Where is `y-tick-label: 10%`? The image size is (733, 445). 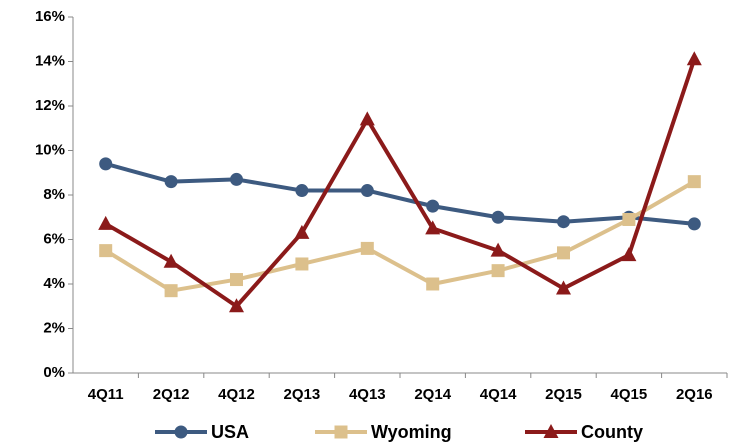
y-tick-label: 10% is located at coordinates (50, 149).